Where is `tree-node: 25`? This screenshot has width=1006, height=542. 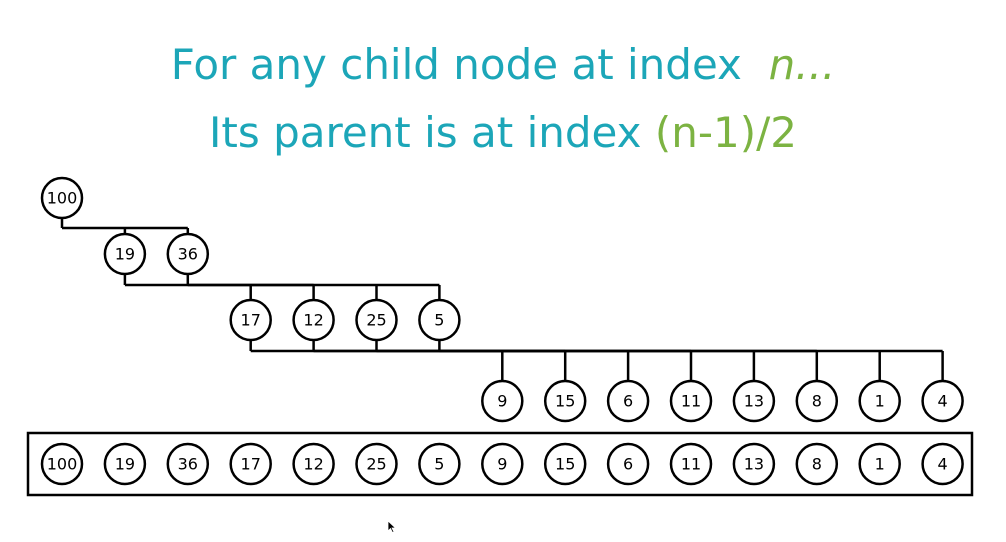 tree-node: 25 is located at coordinates (376, 320).